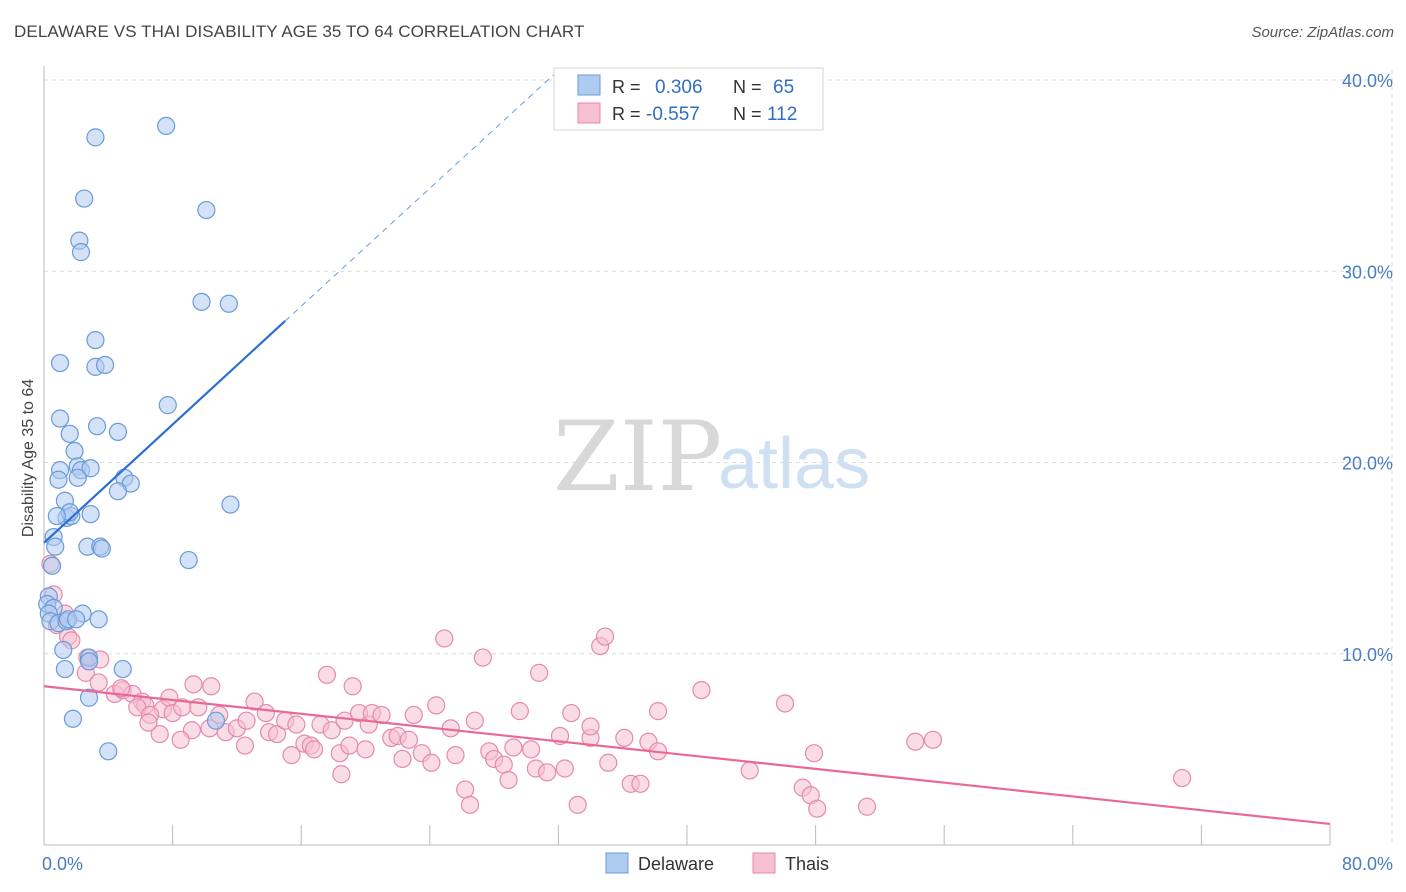 This screenshot has width=1406, height=892. Describe the element at coordinates (626, 87) in the screenshot. I see `legend-delaware-r-label: R =` at that location.